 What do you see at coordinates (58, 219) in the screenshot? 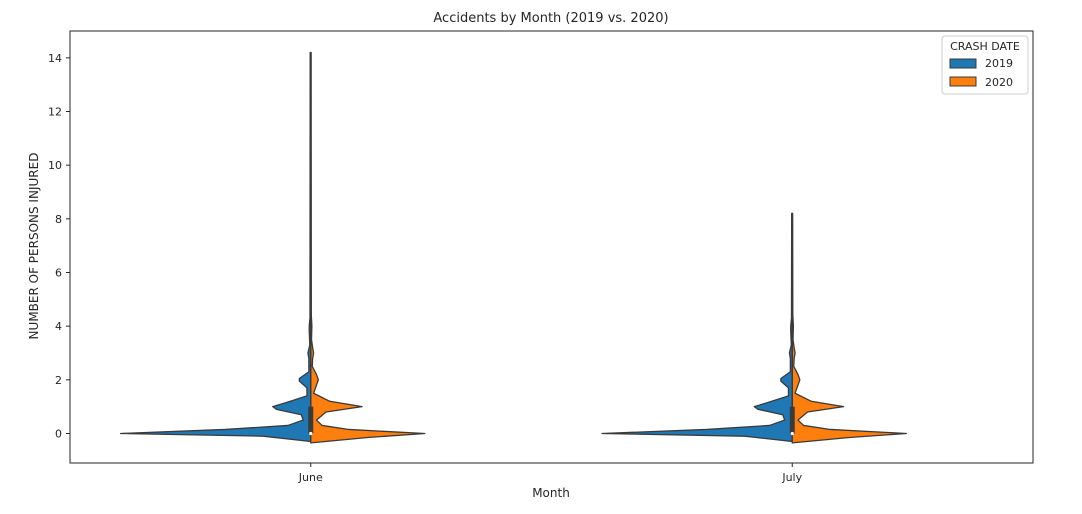
I see `y-tick-label: 8` at bounding box center [58, 219].